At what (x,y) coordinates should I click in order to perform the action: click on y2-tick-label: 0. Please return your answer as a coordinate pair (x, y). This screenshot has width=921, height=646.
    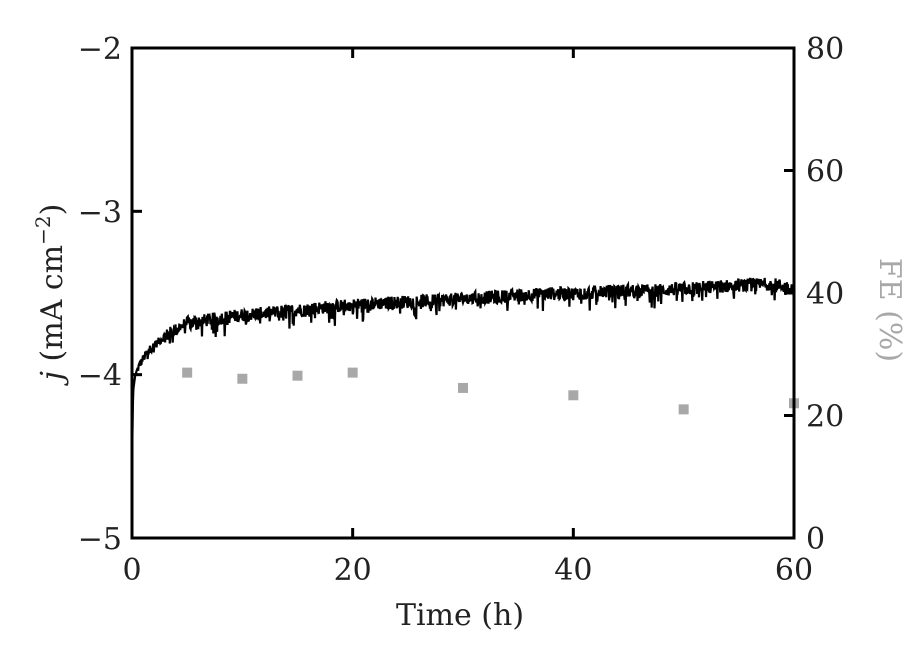
    Looking at the image, I should click on (815, 539).